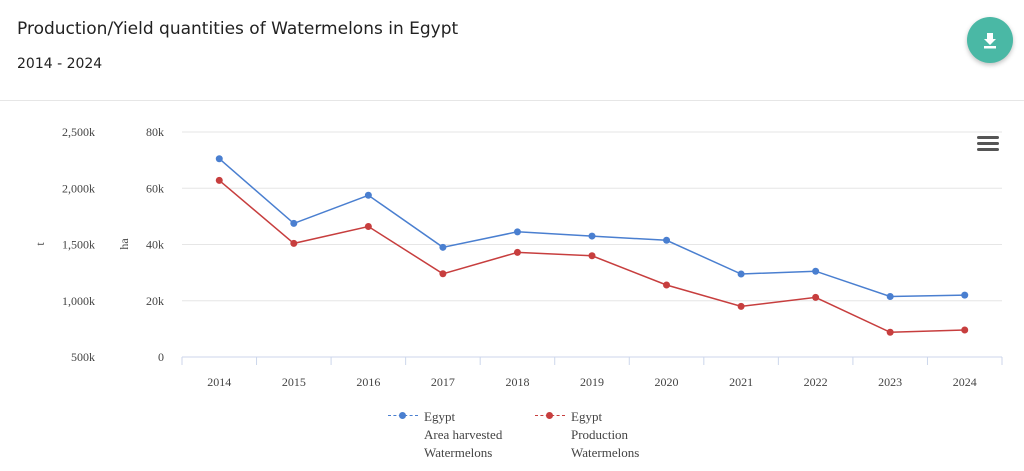  What do you see at coordinates (592, 382) in the screenshot?
I see `x-axis-tick-label: 2019` at bounding box center [592, 382].